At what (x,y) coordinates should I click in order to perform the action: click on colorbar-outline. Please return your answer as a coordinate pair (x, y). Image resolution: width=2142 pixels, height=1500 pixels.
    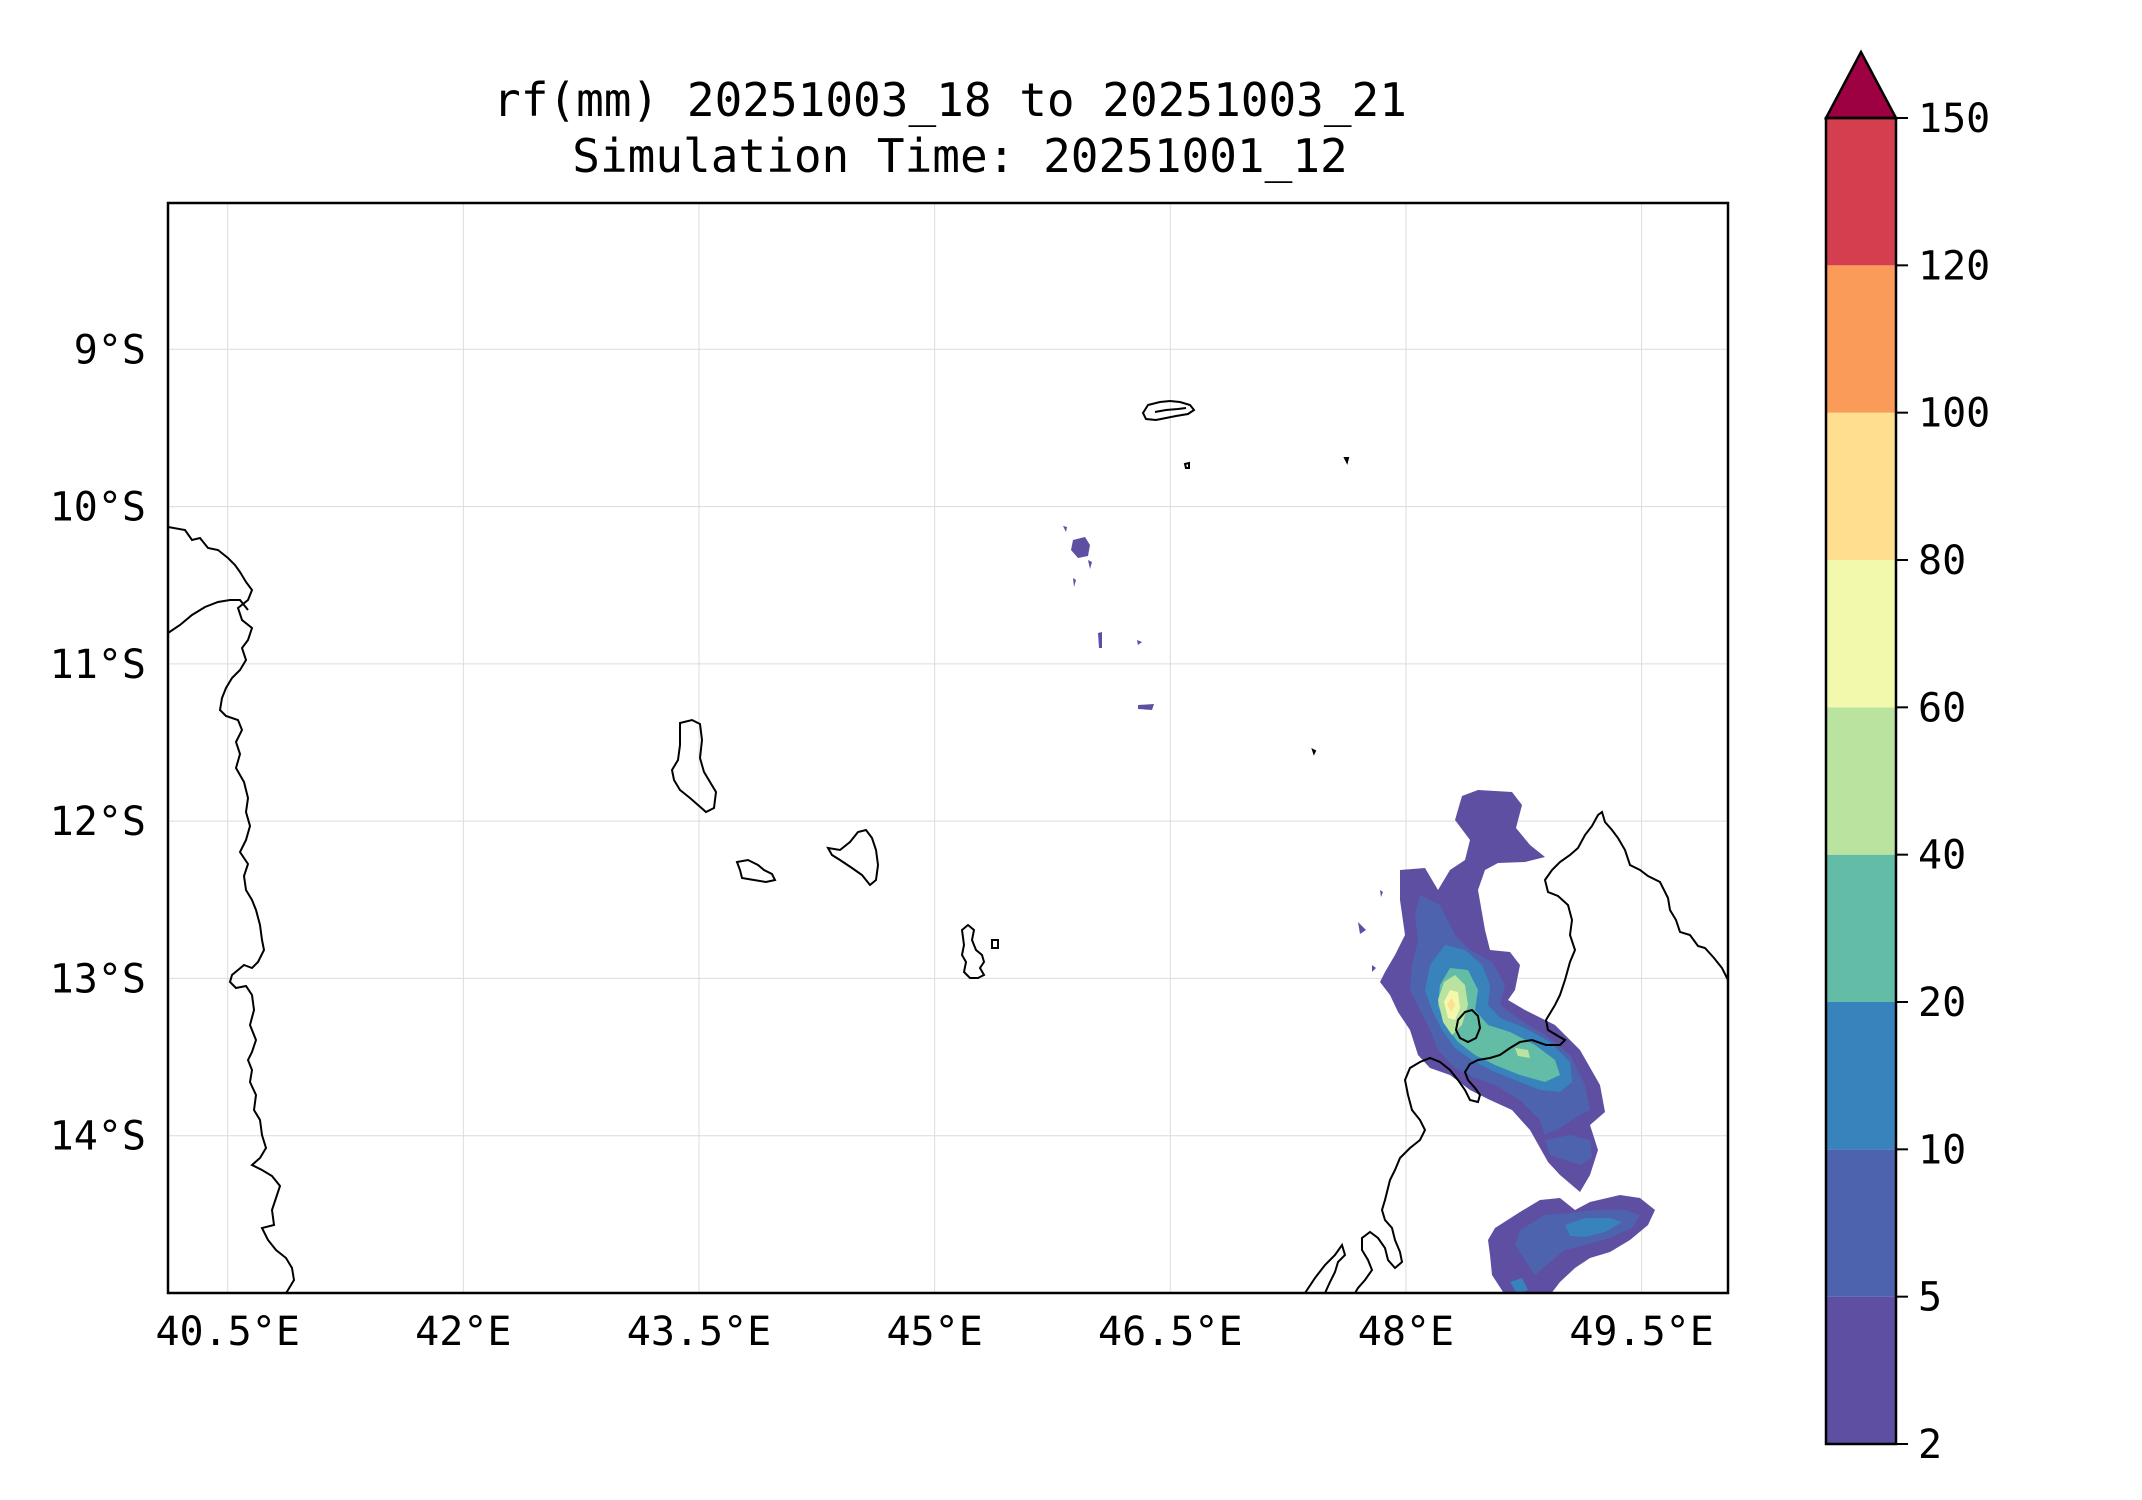
    Looking at the image, I should click on (1861, 781).